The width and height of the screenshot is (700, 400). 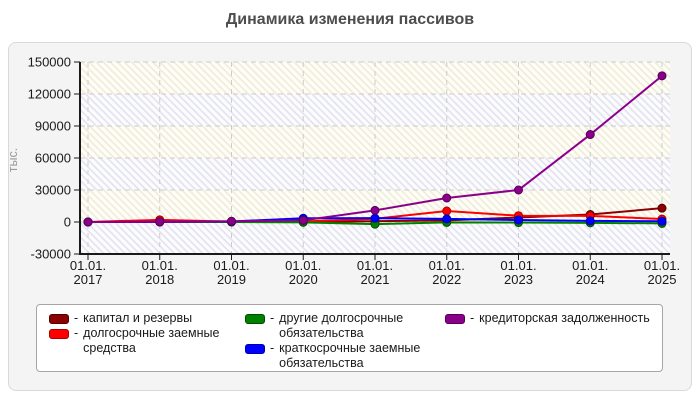 What do you see at coordinates (446, 279) in the screenshot?
I see `x-tick-label: 2022` at bounding box center [446, 279].